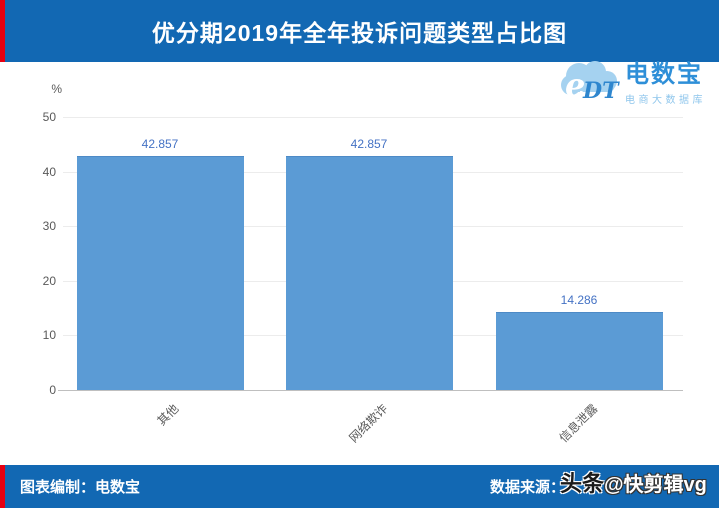  What do you see at coordinates (80, 487) in the screenshot?
I see `footer-credit-label: 图表编制：电数宝` at bounding box center [80, 487].